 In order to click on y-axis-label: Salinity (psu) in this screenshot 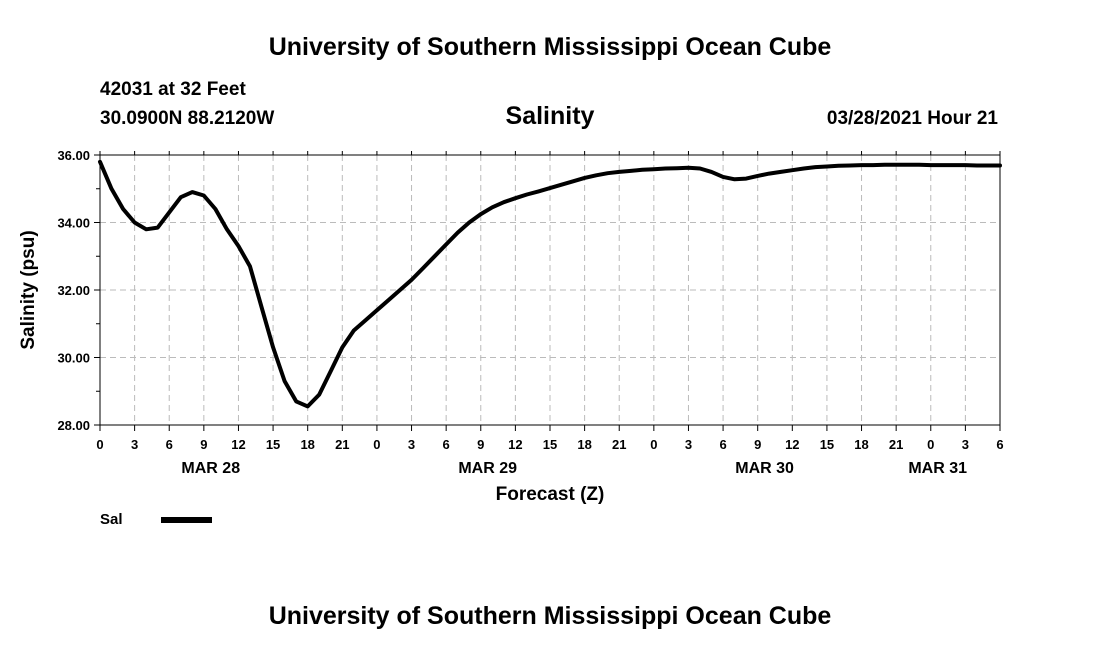, I will do `click(28, 289)`.